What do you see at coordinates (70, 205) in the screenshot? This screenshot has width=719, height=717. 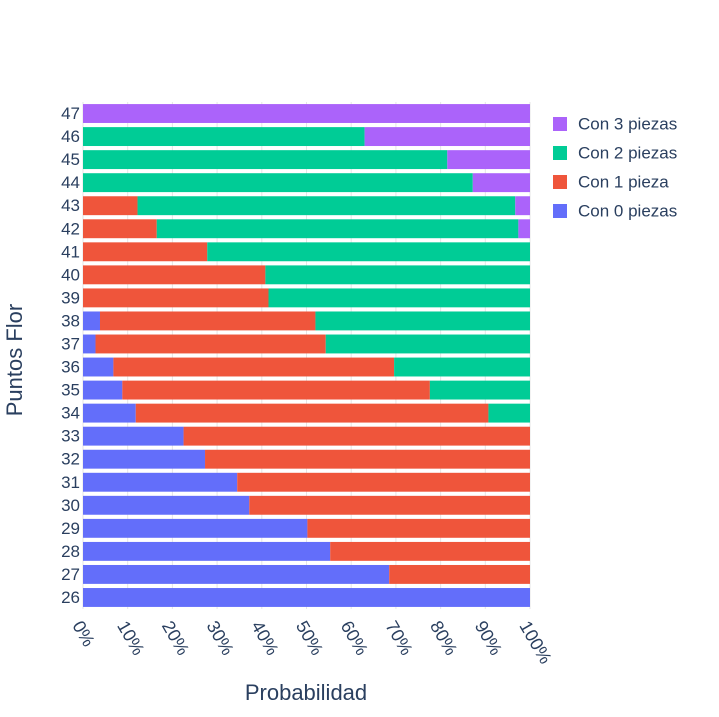 I see `y-tick-label-43: 43` at bounding box center [70, 205].